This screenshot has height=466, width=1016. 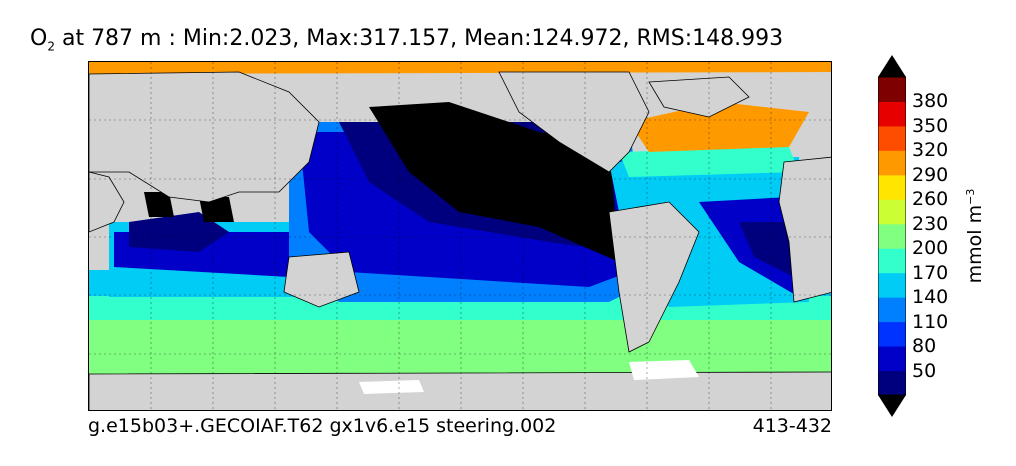 What do you see at coordinates (216, 209) in the screenshot?
I see `bay-of-bengal-anoxic` at bounding box center [216, 209].